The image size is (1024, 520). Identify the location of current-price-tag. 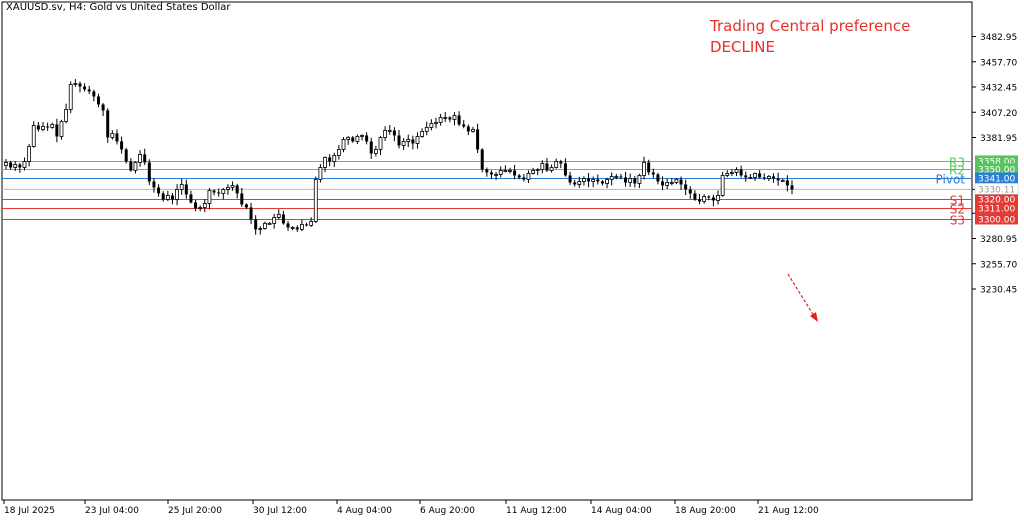
(996, 189).